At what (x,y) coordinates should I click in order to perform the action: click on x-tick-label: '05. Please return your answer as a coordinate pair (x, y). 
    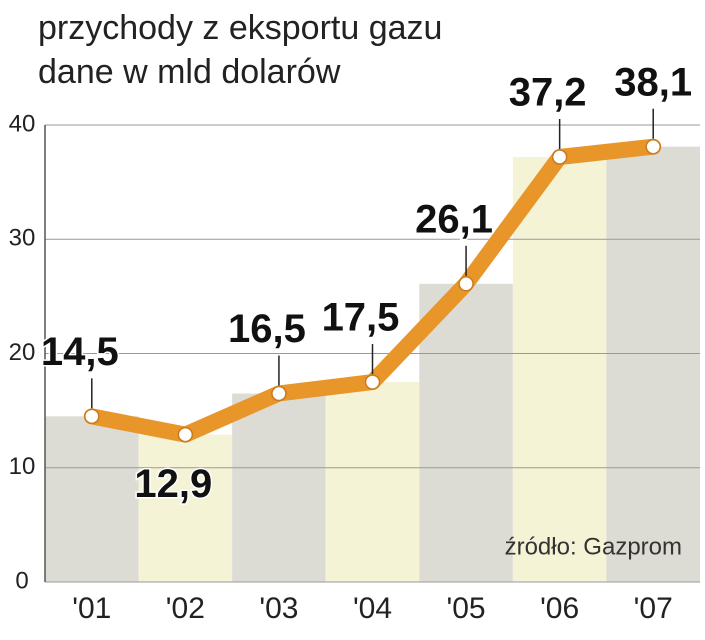
    Looking at the image, I should click on (466, 608).